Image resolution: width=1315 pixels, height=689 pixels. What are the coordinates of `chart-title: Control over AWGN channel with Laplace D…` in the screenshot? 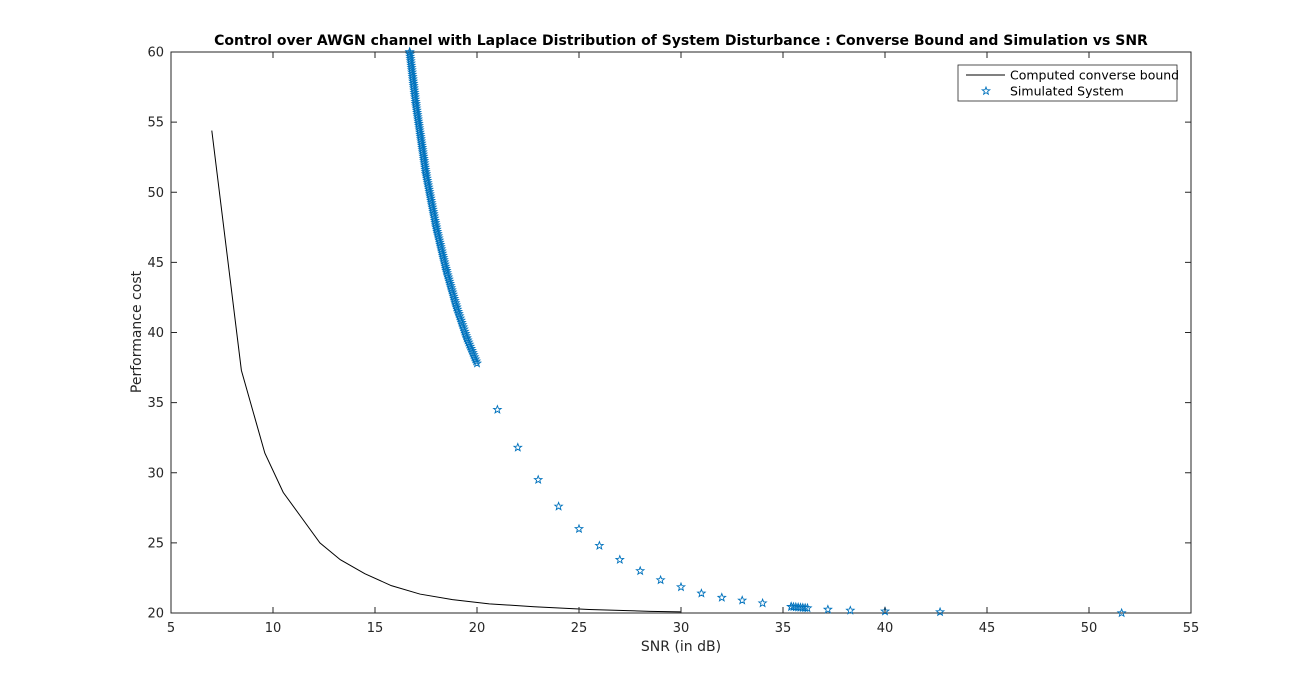 It's located at (681, 41).